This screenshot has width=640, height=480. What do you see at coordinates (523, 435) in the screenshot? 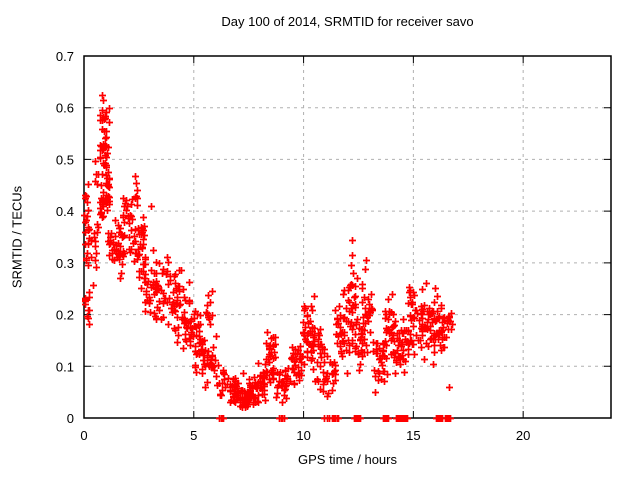
I see `x-tick-label: 20` at bounding box center [523, 435].